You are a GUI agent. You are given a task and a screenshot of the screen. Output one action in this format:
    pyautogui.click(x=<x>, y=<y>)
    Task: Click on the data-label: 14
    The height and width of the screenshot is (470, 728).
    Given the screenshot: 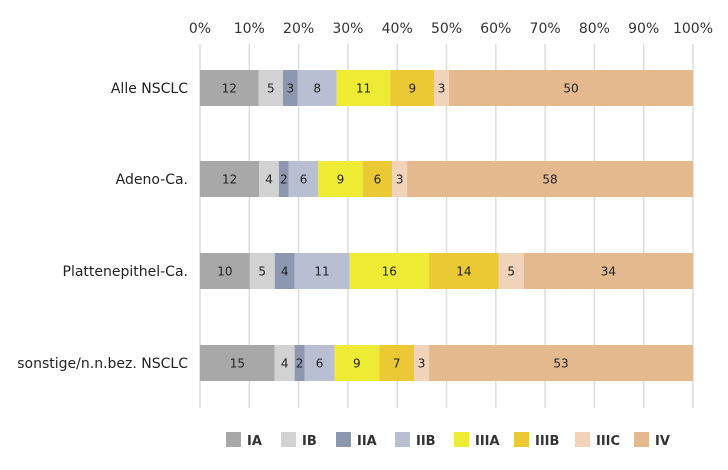 What is the action you would take?
    pyautogui.click(x=463, y=272)
    